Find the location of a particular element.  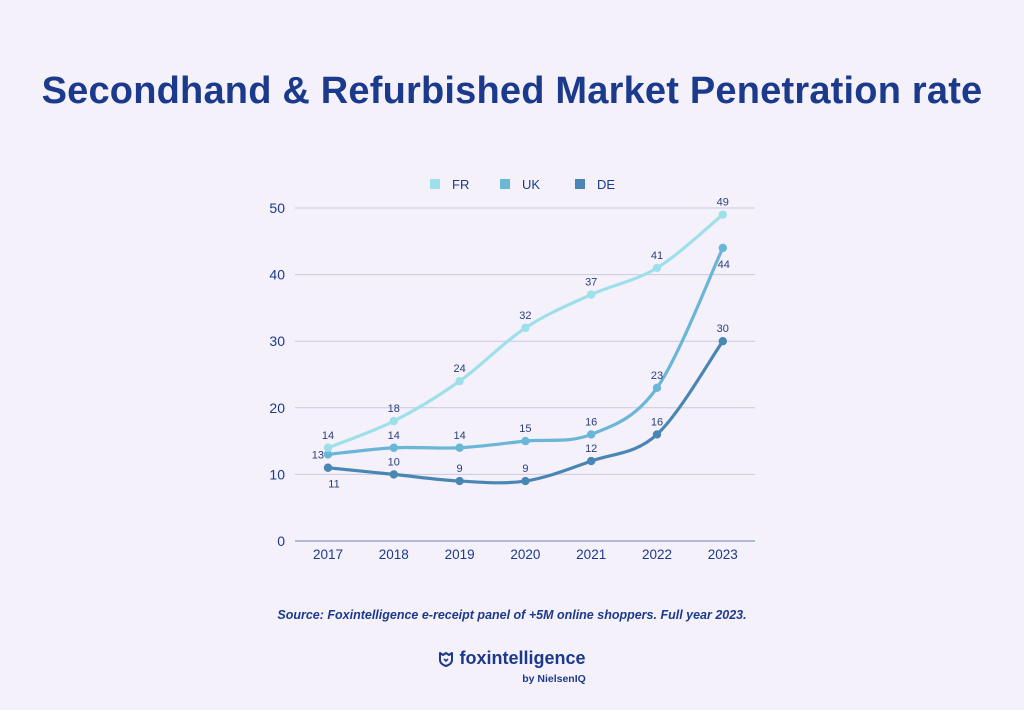

y-tick-label: 20 is located at coordinates (277, 408).